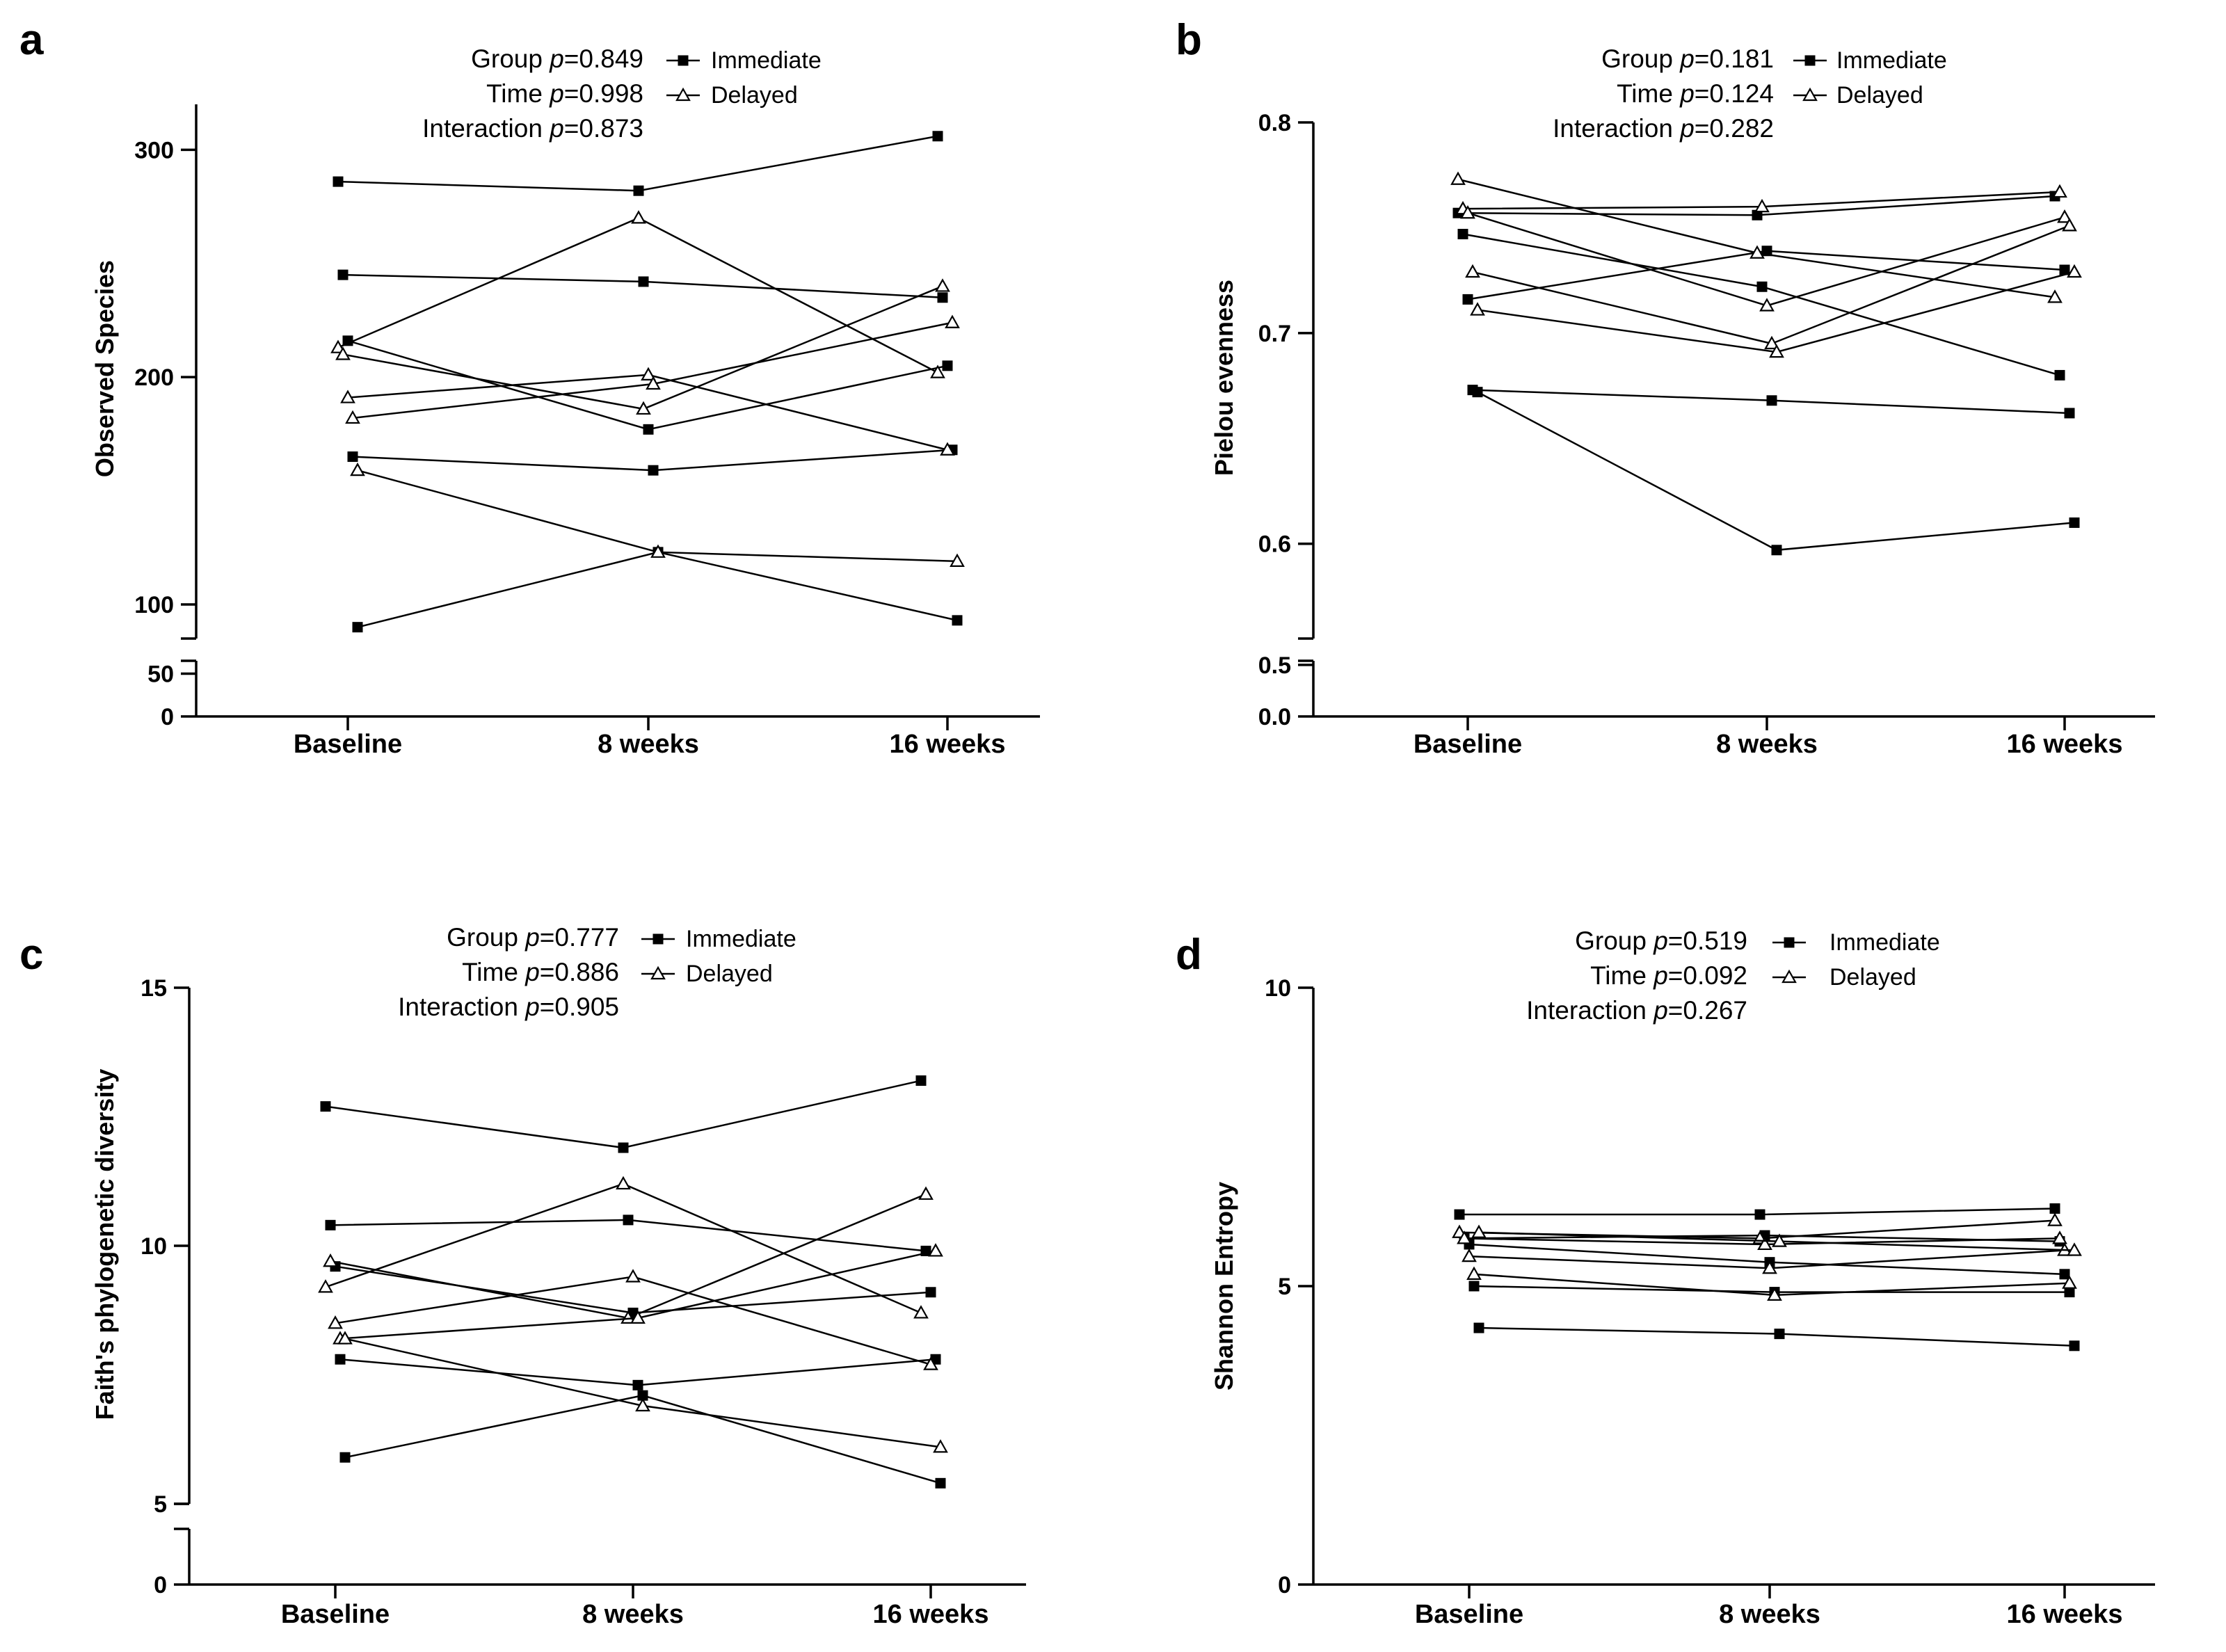  What do you see at coordinates (1189, 955) in the screenshot?
I see `panel-letter: d` at bounding box center [1189, 955].